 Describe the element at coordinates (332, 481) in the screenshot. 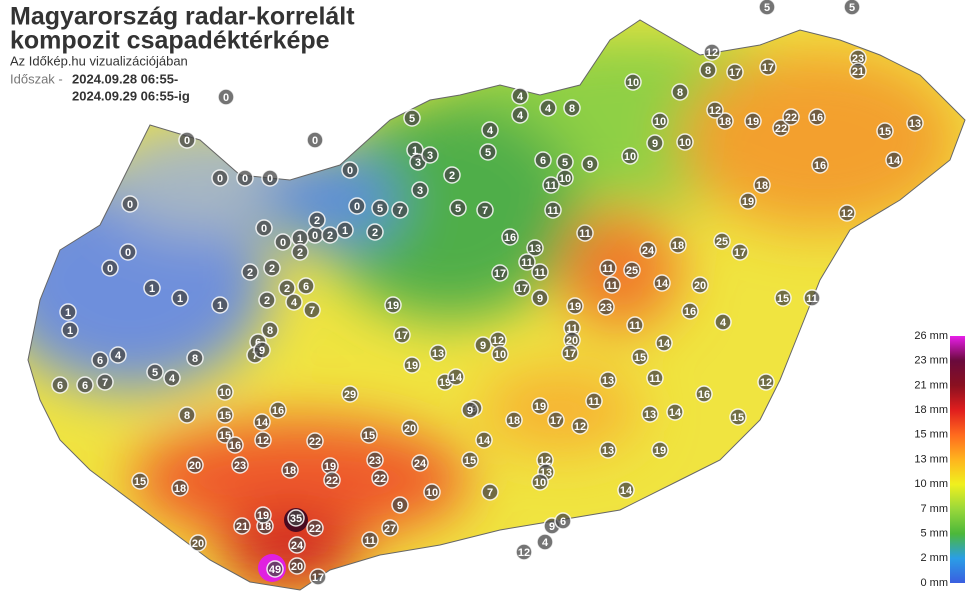

I see `station-value: 22` at that location.